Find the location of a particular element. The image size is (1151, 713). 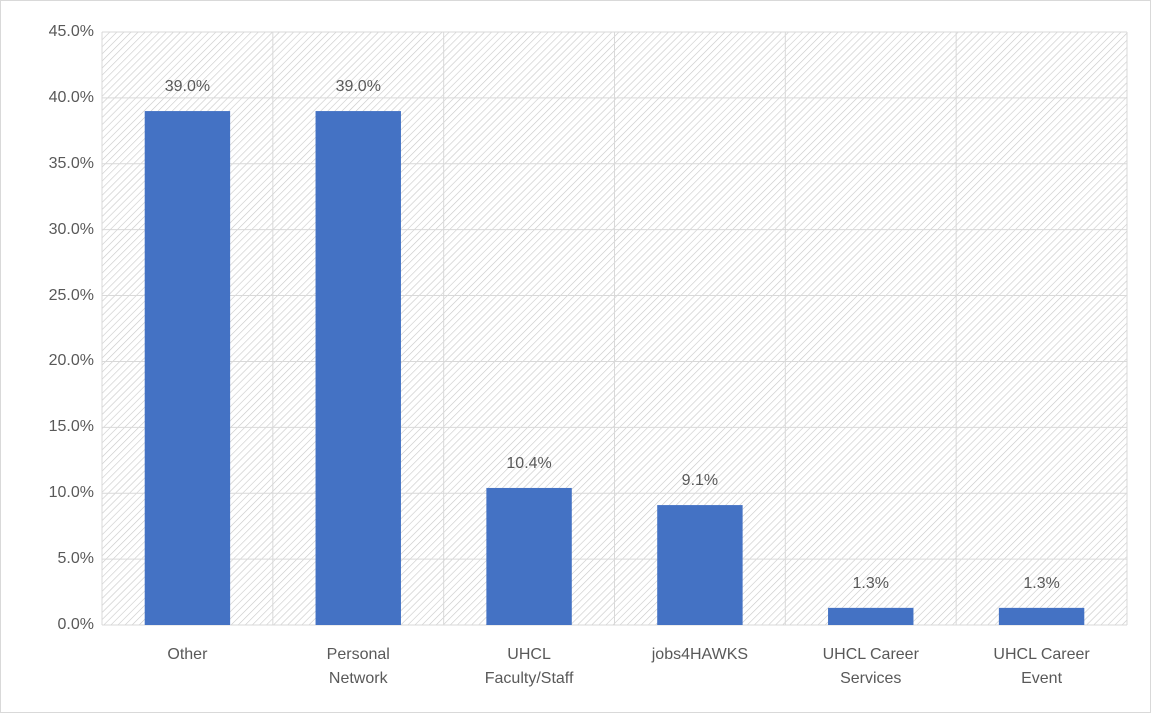

y-tick-label: 15.0% is located at coordinates (71, 427).